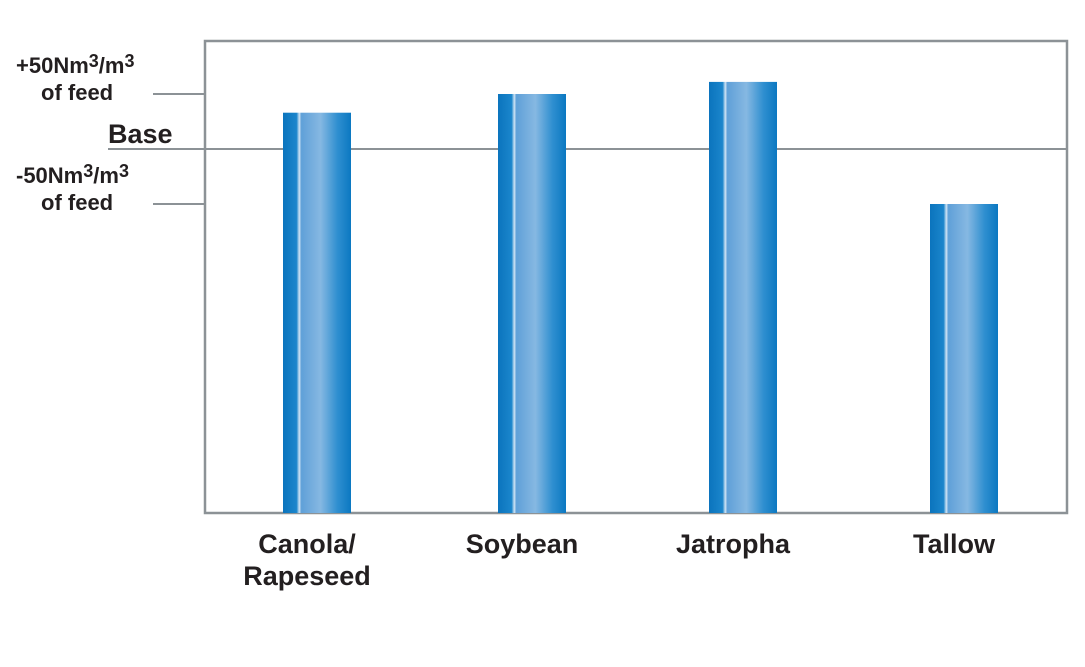 The image size is (1085, 667). What do you see at coordinates (140, 134) in the screenshot?
I see `baseline-label: Base` at bounding box center [140, 134].